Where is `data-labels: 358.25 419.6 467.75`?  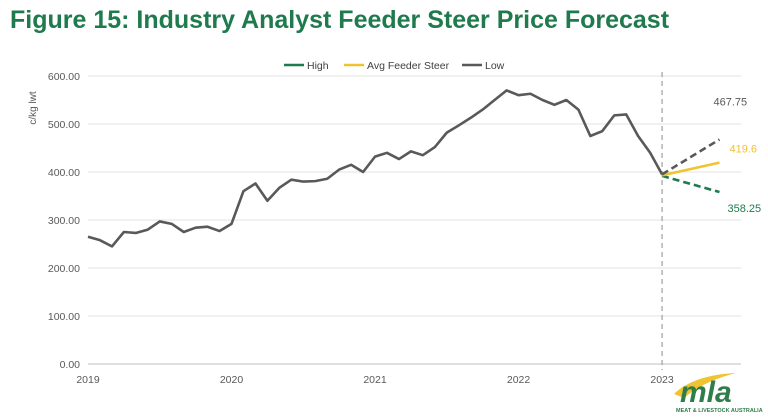
data-labels: 358.25 419.6 467.75 is located at coordinates (737, 155).